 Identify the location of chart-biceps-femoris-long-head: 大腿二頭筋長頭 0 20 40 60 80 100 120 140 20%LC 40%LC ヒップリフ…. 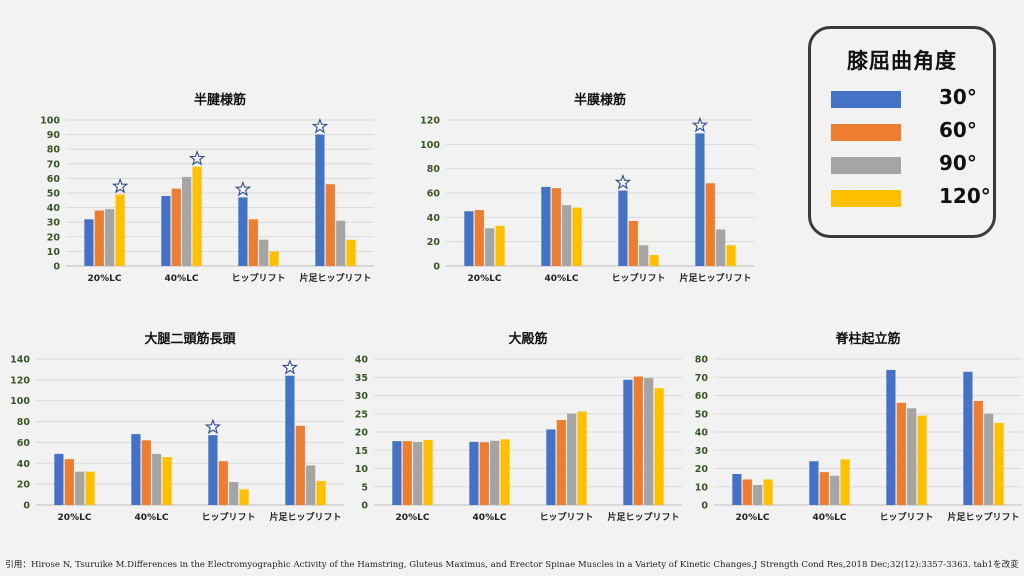
(175, 425).